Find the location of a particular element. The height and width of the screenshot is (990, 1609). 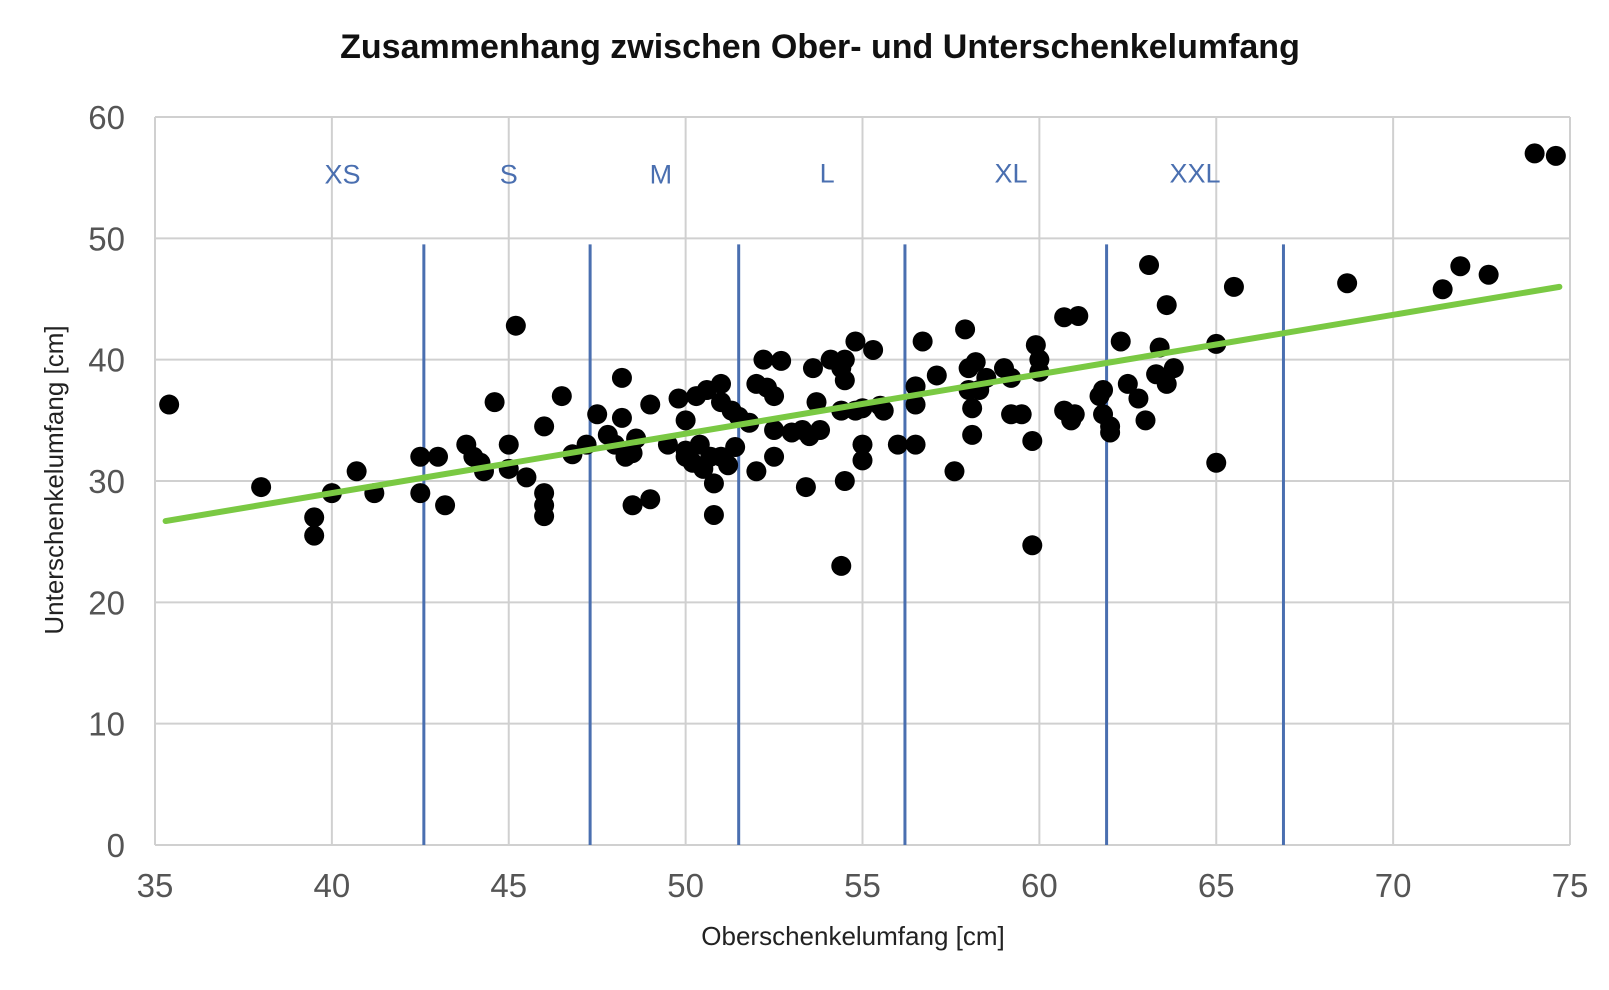

y-axis-label: Unterschenkelumfang [cm] is located at coordinates (54, 479).